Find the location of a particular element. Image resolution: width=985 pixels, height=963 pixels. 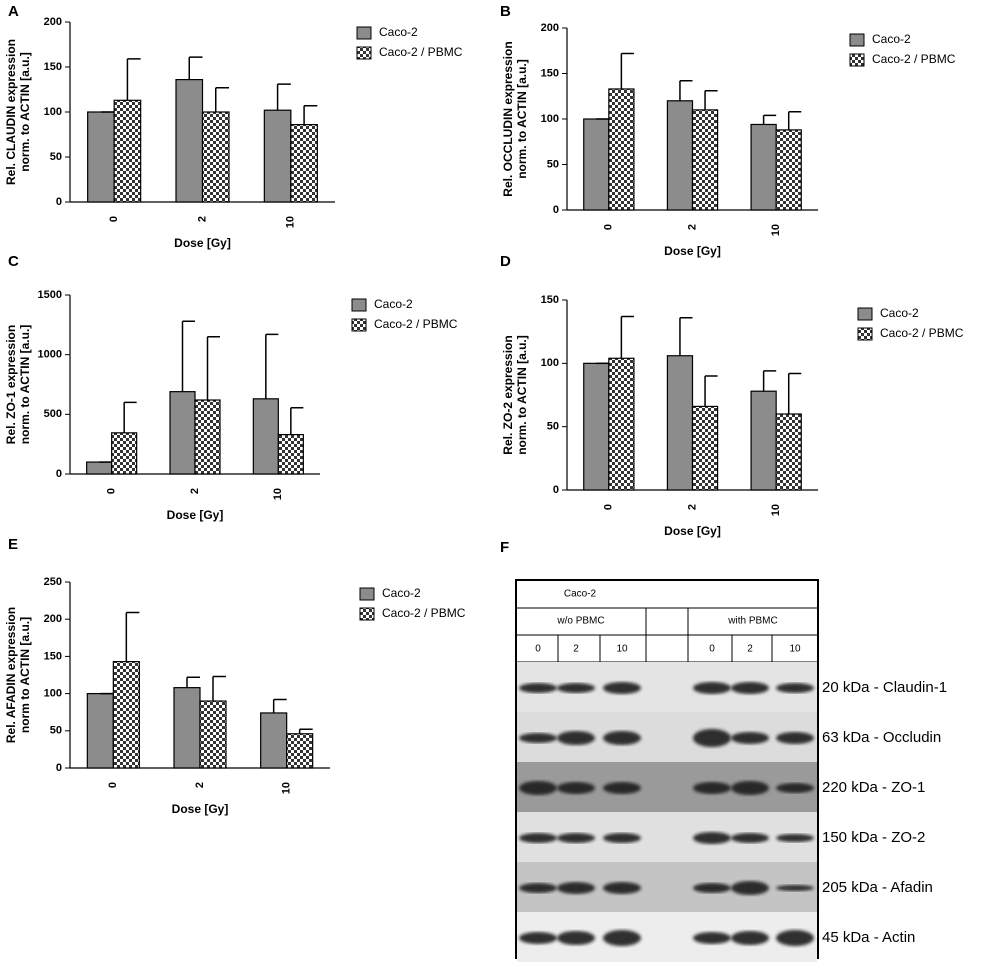

y-axis-label: Rel. ZO-2 expression is located at coordinates (508, 394).